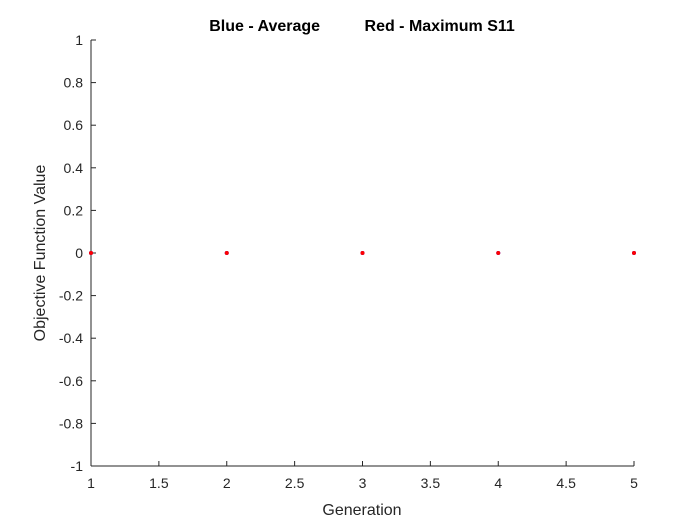 The height and width of the screenshot is (525, 700). Describe the element at coordinates (74, 125) in the screenshot. I see `y-tick-label: 0.6` at that location.